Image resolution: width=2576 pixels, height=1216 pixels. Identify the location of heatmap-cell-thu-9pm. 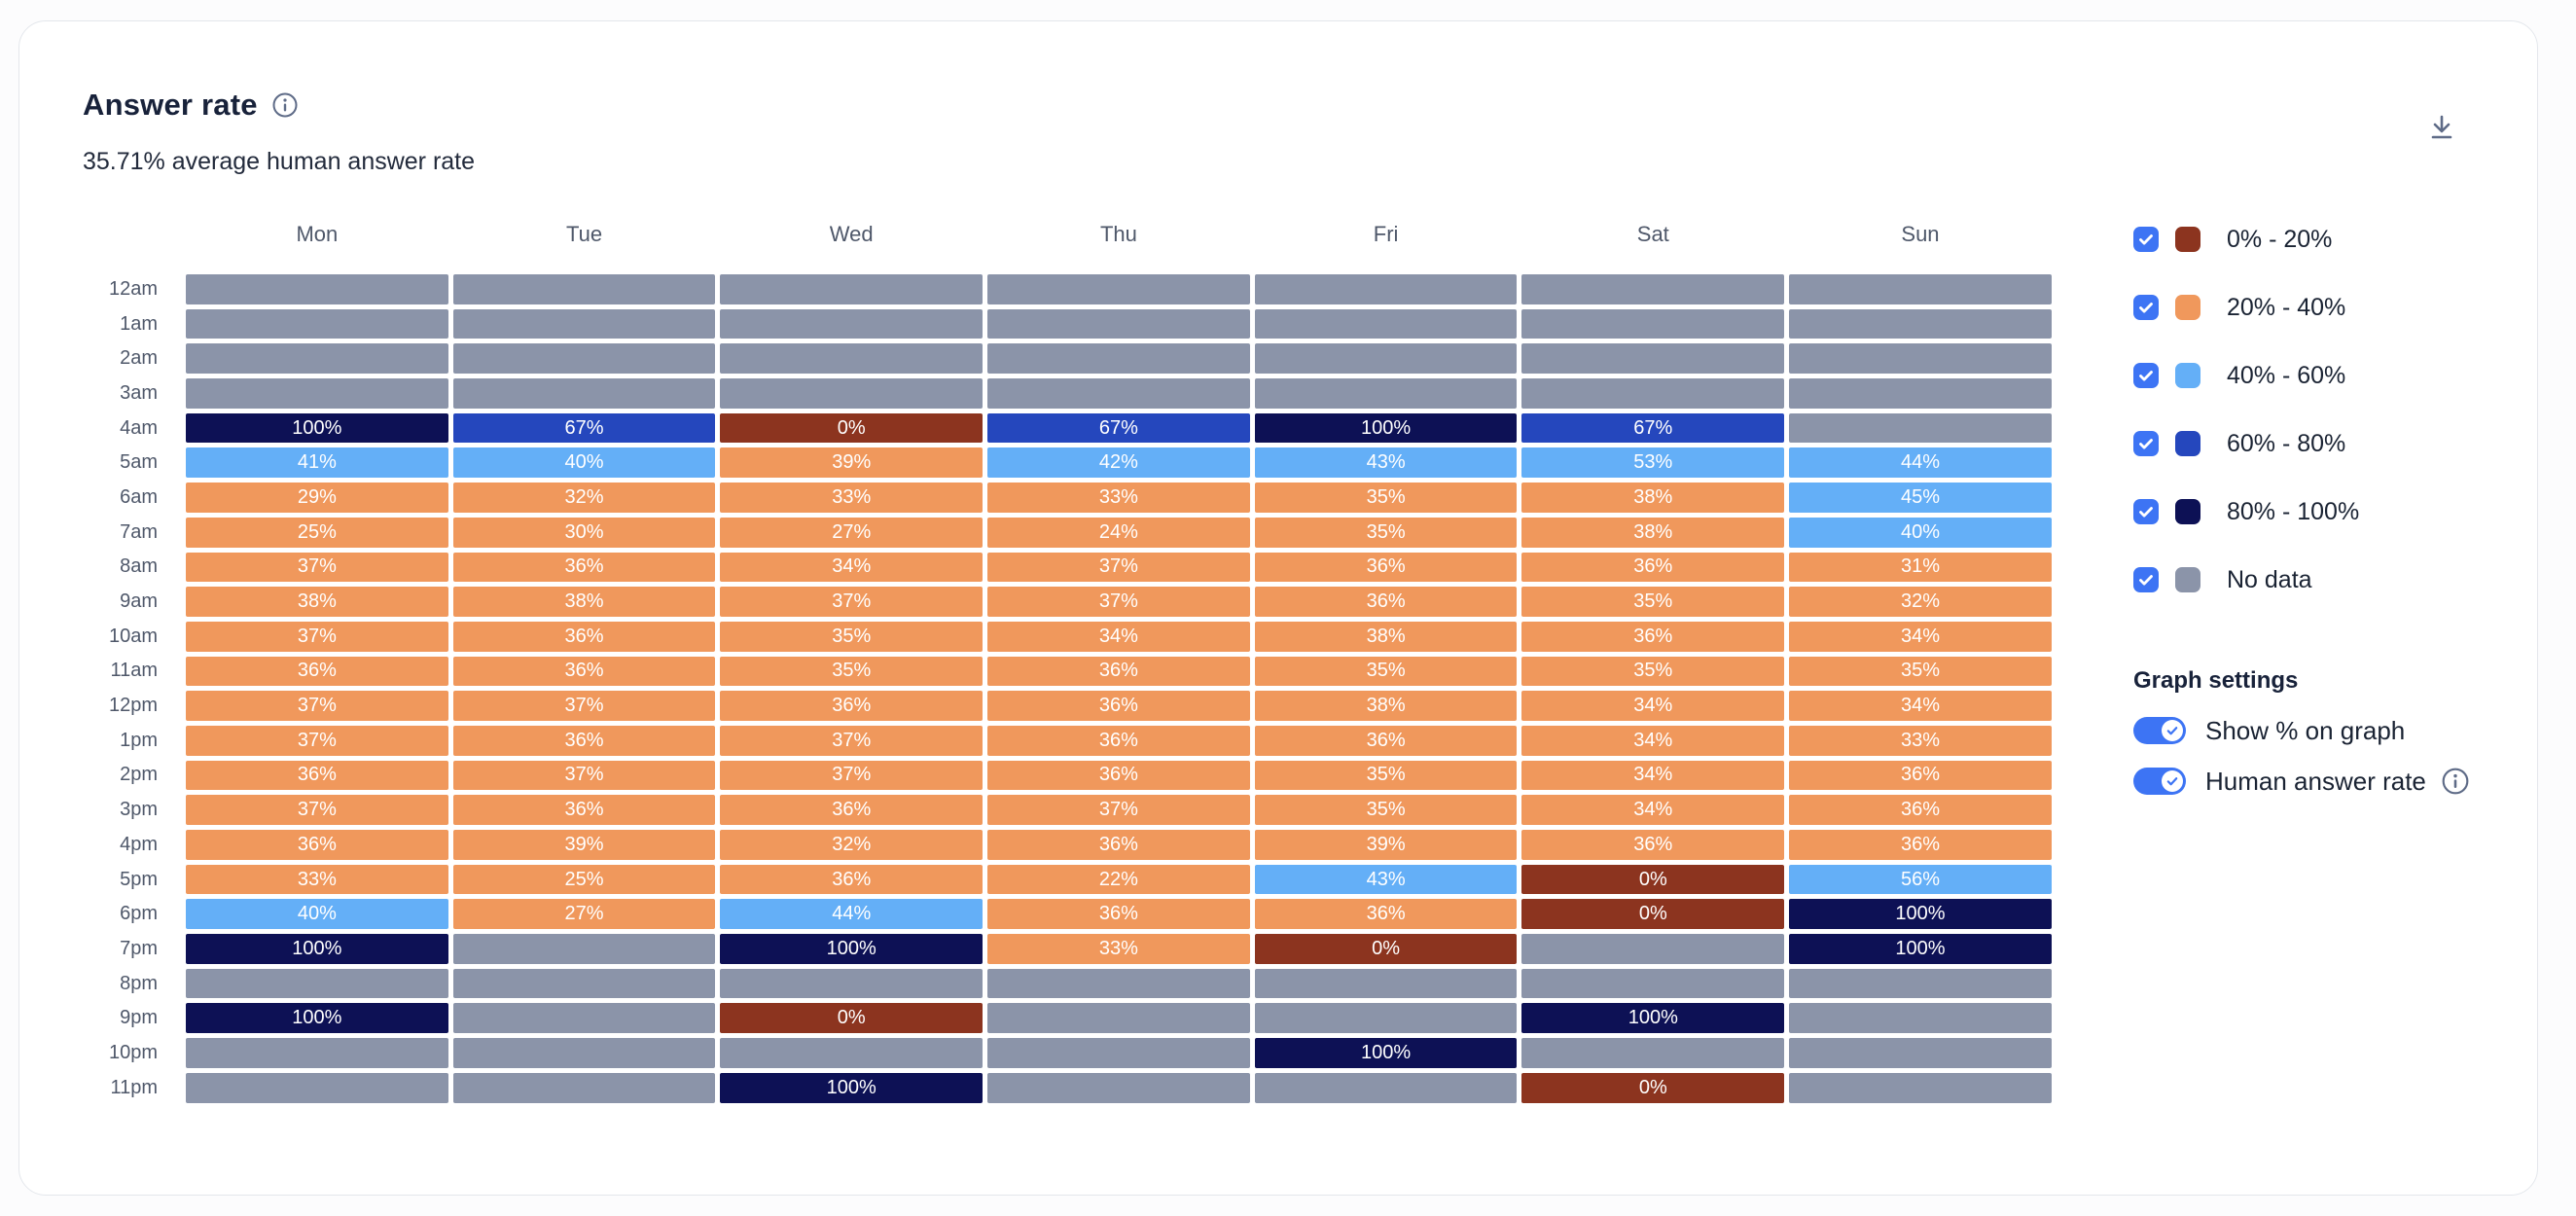
(1118, 1018).